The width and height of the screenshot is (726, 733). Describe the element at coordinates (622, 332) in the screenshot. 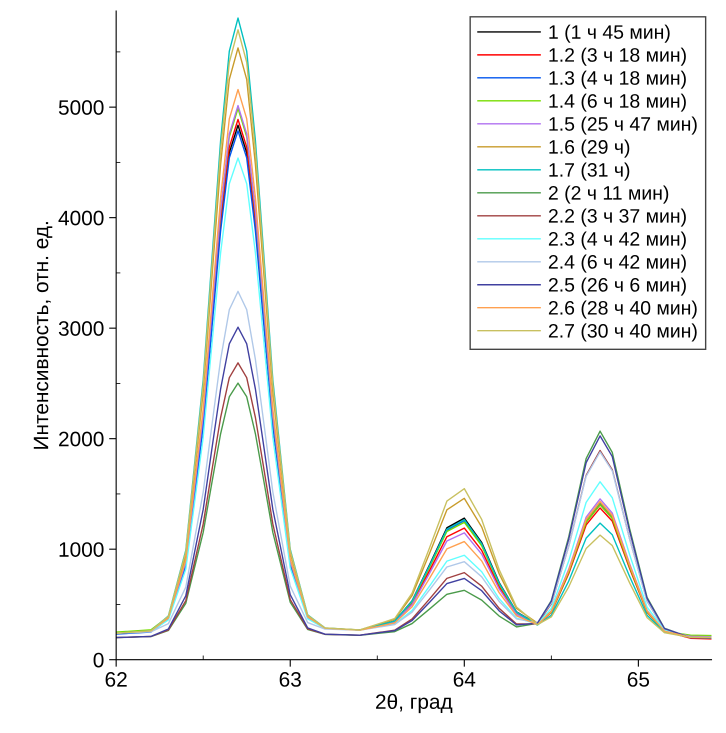

I see `legend-label: 2.7 (30 ч 40 мин)` at that location.